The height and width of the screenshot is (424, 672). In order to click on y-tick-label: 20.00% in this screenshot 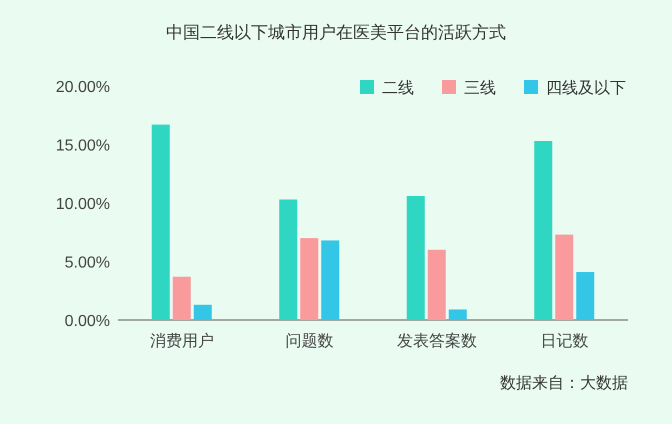, I will do `click(83, 87)`.